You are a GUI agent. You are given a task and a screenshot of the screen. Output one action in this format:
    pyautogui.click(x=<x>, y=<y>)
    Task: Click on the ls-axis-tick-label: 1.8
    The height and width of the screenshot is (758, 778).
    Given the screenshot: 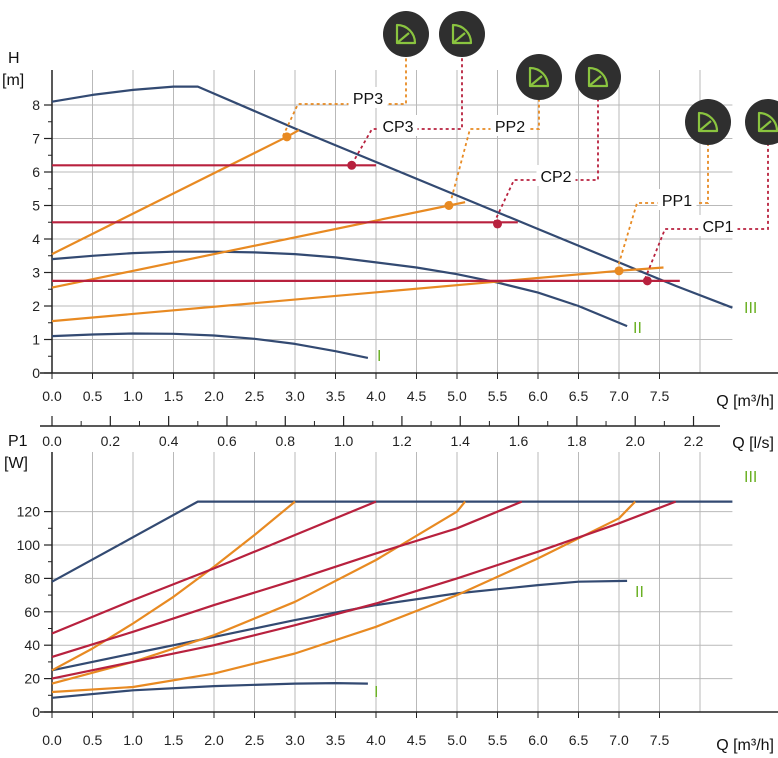 What is the action you would take?
    pyautogui.click(x=577, y=441)
    